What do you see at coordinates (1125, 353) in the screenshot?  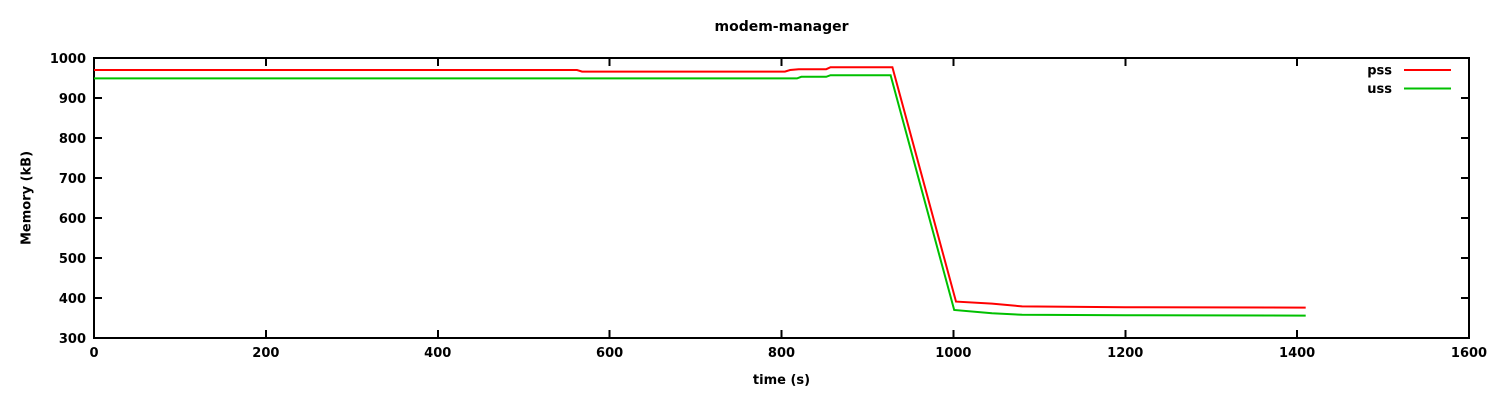 I see `x-tick-label: 1200` at bounding box center [1125, 353].